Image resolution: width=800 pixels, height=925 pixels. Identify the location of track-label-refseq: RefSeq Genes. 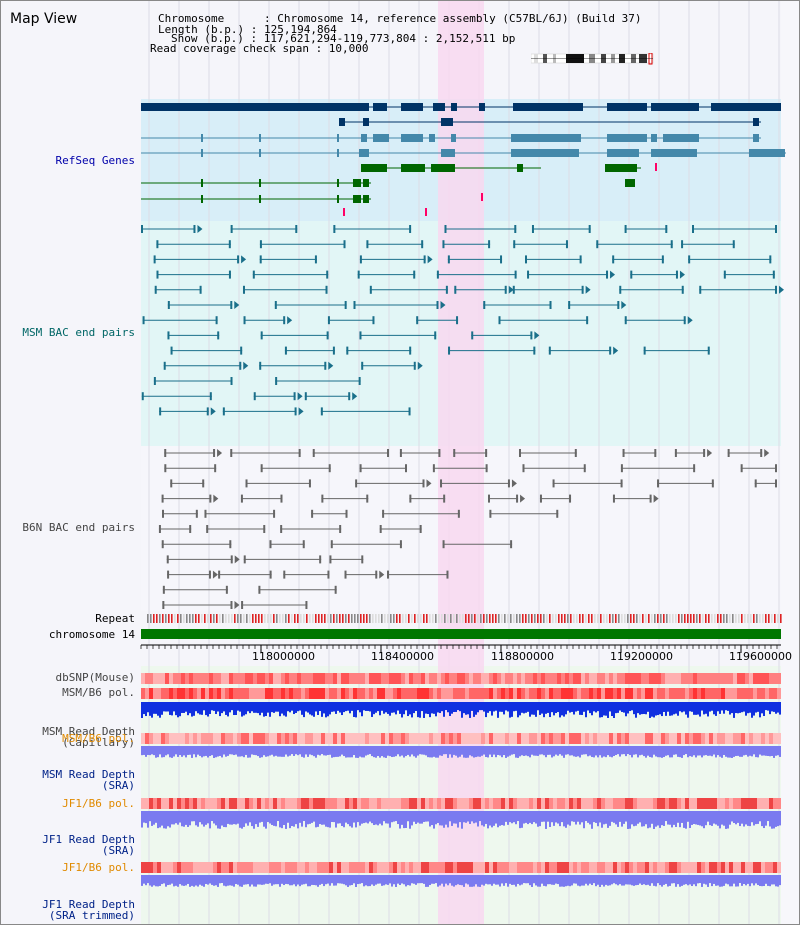
(95, 160).